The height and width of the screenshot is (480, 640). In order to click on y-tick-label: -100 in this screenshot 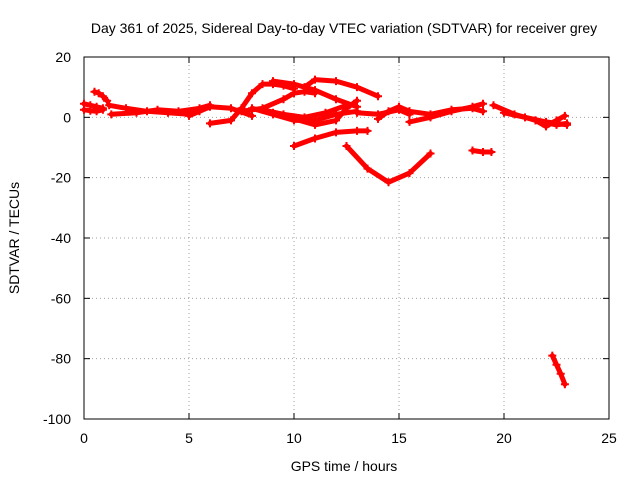, I will do `click(57, 419)`.